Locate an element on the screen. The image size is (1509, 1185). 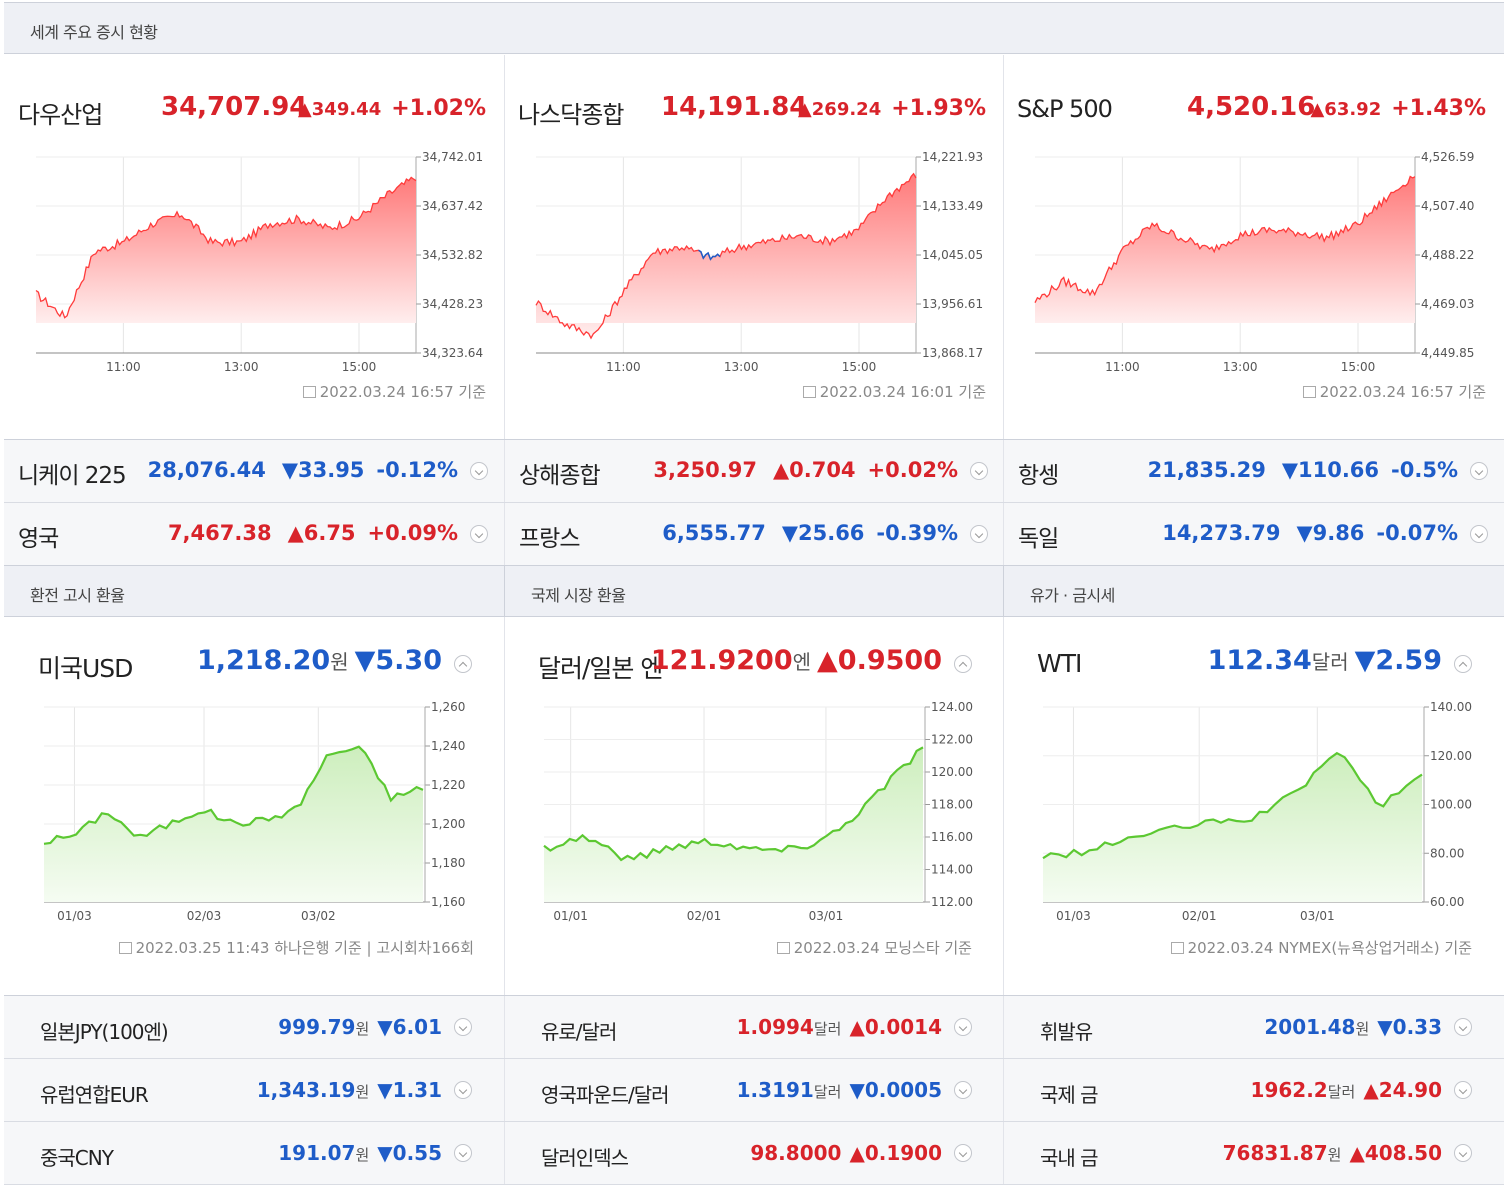
fx-row: 영국파운드/달러 1.3191달러 ▼0.0005 is located at coordinates (754, 1090).